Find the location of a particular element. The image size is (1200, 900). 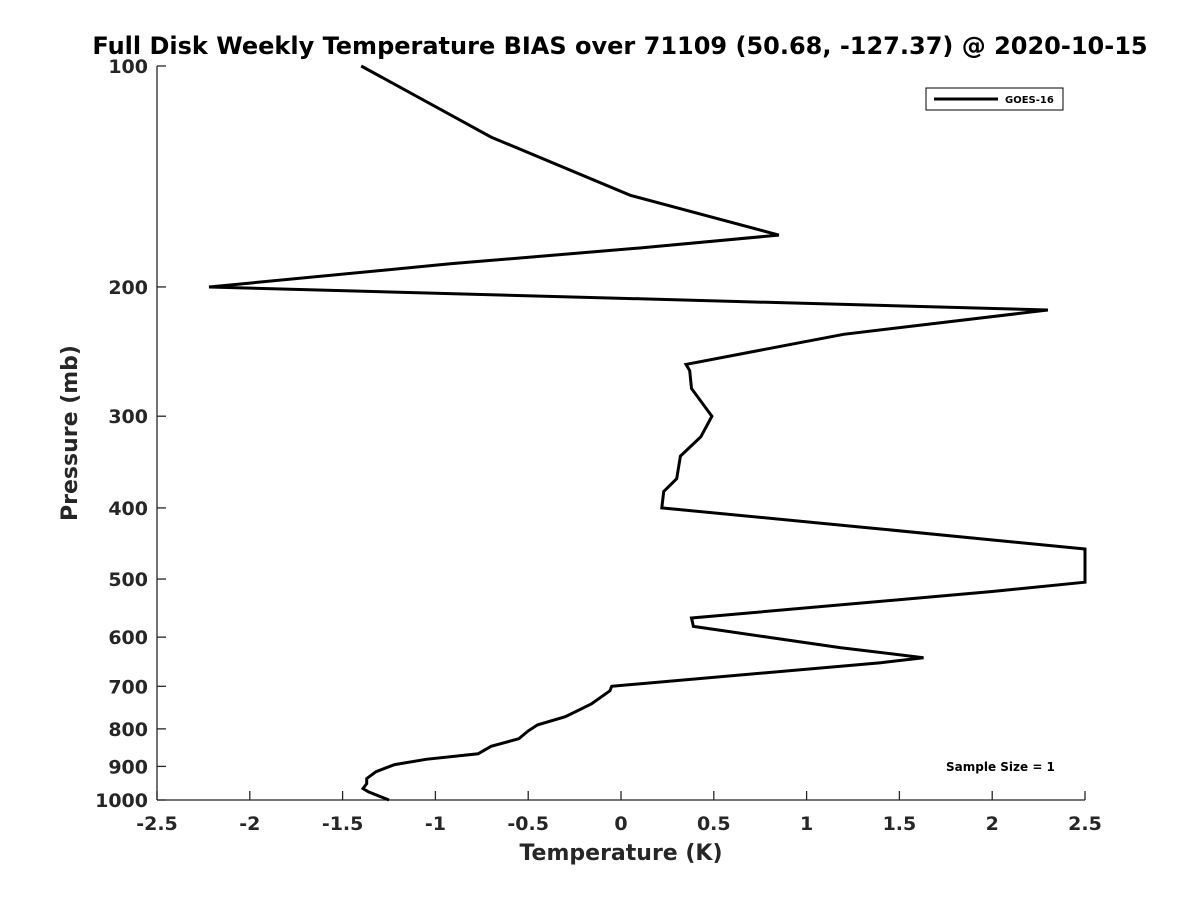

x-tick-label: -2 is located at coordinates (249, 824).